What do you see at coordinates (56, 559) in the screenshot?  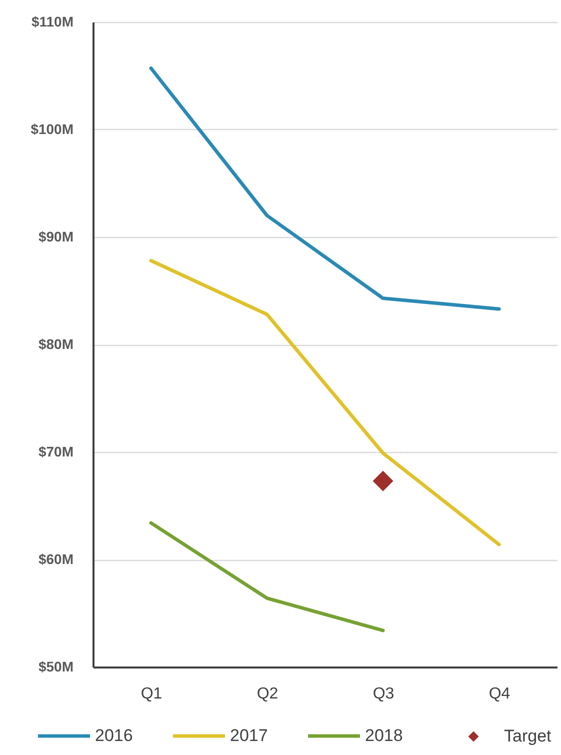 I see `y-tick-label: $60M` at bounding box center [56, 559].